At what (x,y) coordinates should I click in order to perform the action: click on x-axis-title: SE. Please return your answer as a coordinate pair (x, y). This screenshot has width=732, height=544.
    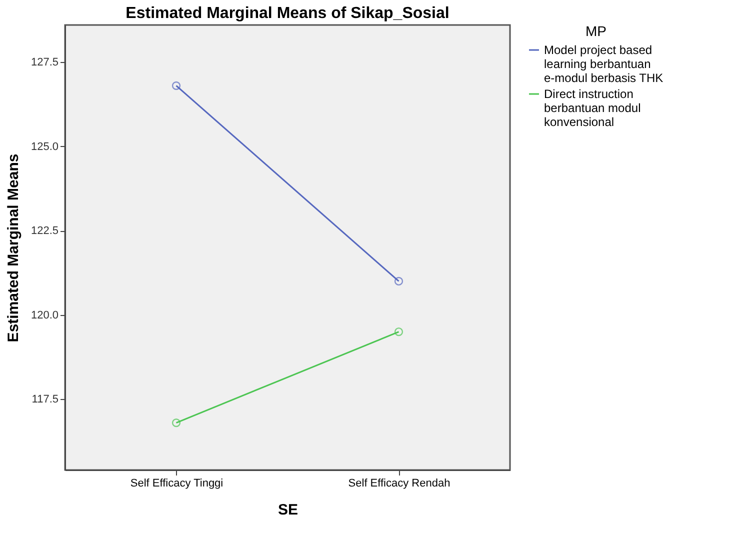
    Looking at the image, I should click on (288, 510).